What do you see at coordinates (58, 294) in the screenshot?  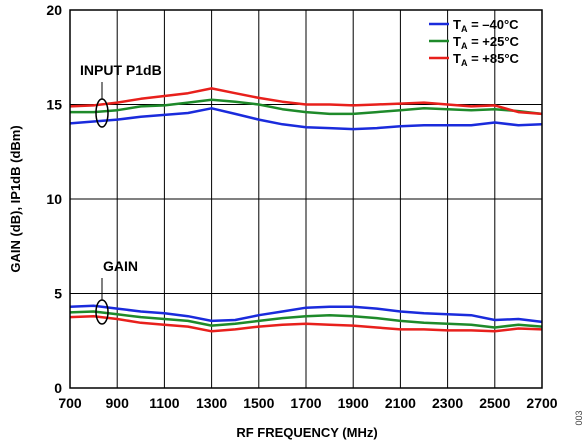 I see `y-tick-label: 5` at bounding box center [58, 294].